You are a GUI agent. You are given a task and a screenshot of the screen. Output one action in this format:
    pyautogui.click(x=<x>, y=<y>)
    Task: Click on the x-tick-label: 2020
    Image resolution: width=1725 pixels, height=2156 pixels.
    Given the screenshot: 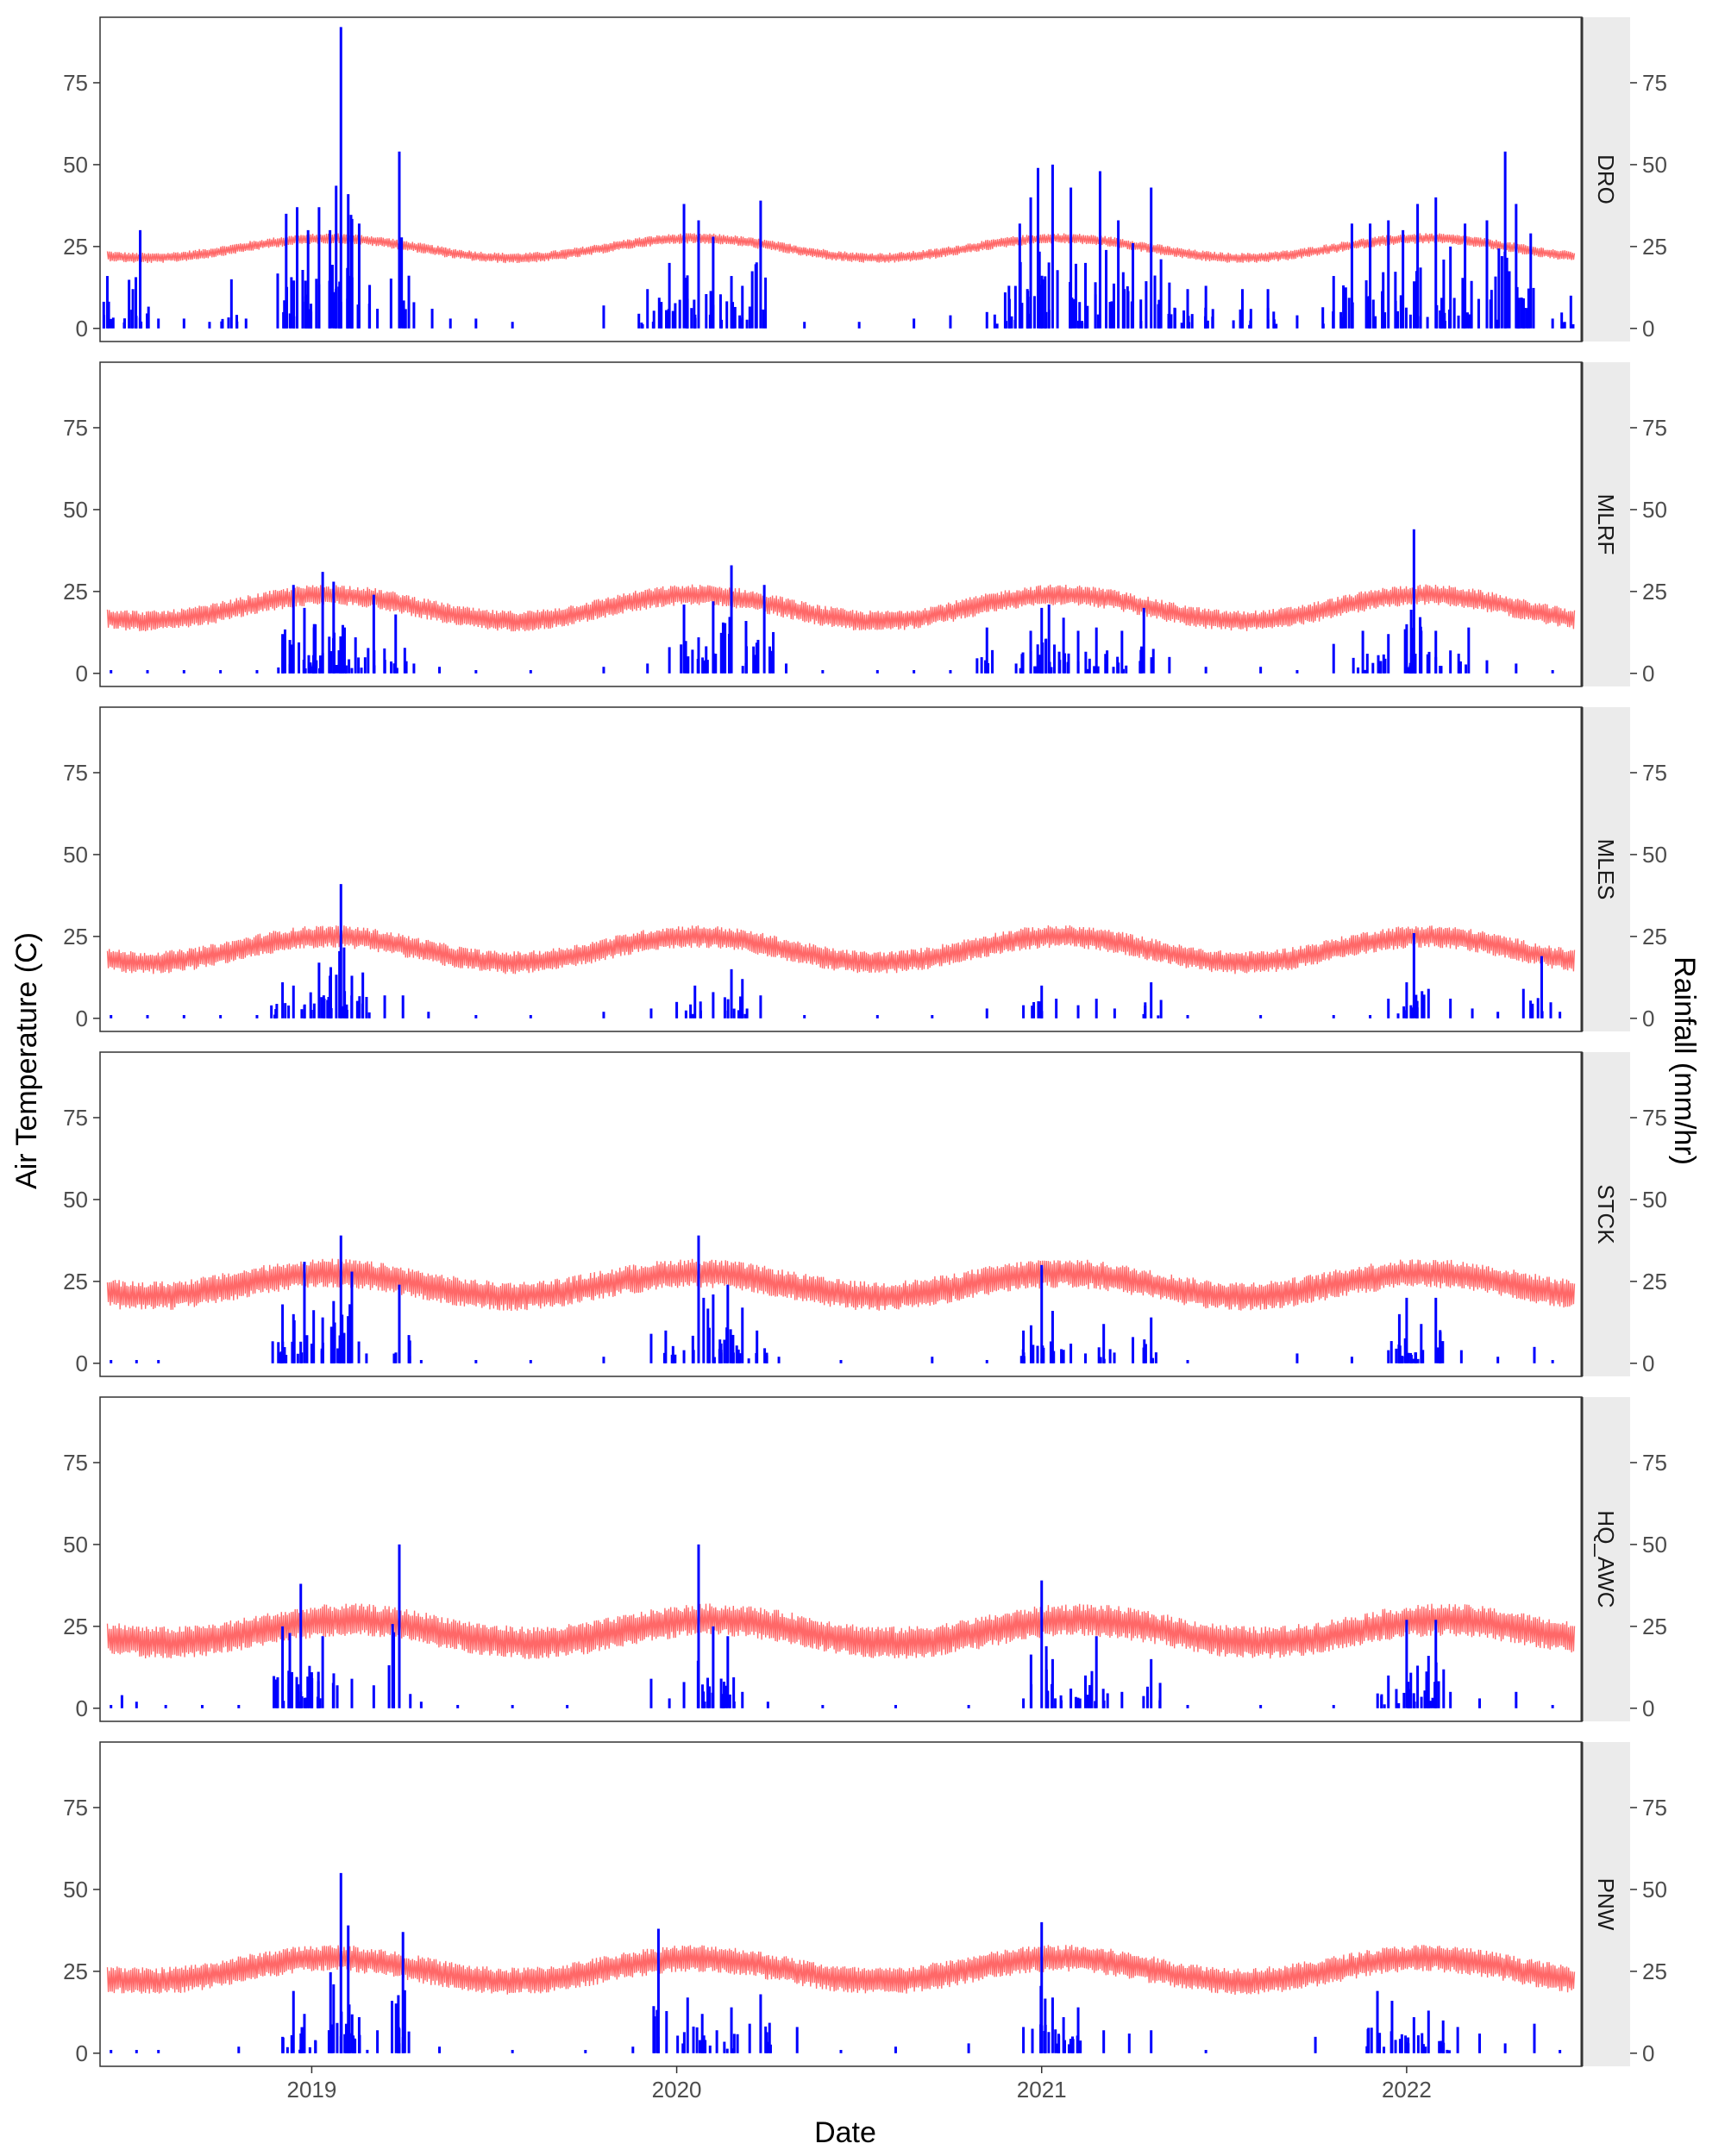 What is the action you would take?
    pyautogui.click(x=677, y=2090)
    